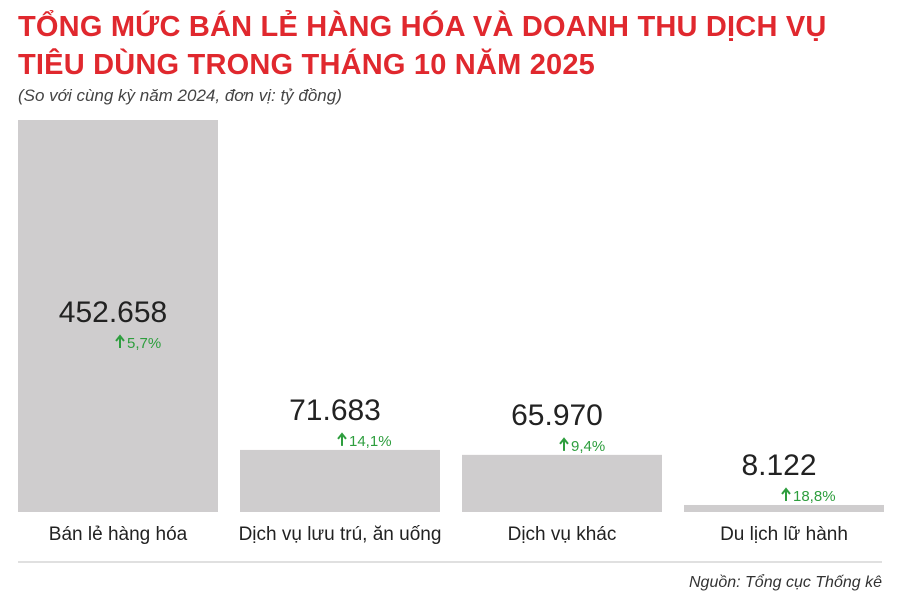 This screenshot has height=602, width=900. Describe the element at coordinates (562, 534) in the screenshot. I see `category-label: Dịch vụ khác` at that location.